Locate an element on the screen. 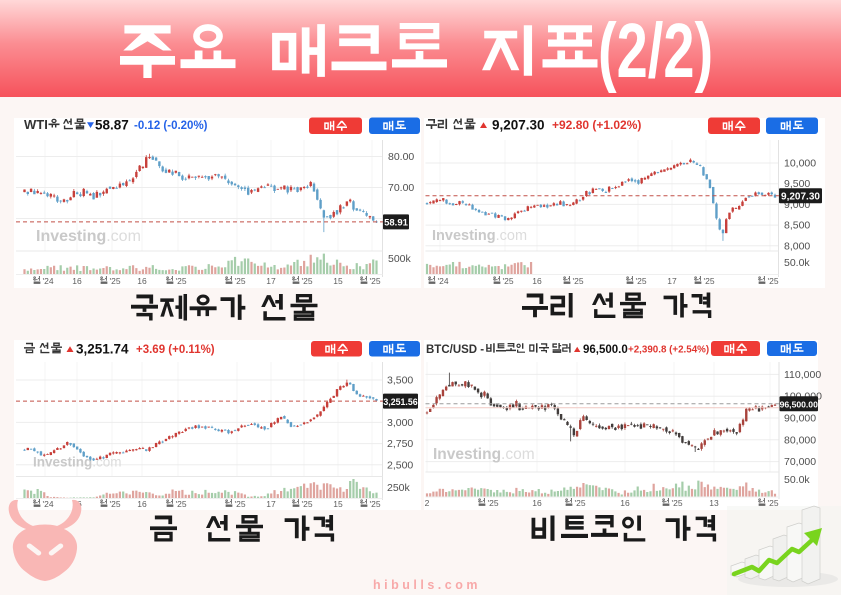 This screenshot has height=595, width=841. svg-text: 8,500 is located at coordinates (797, 226).